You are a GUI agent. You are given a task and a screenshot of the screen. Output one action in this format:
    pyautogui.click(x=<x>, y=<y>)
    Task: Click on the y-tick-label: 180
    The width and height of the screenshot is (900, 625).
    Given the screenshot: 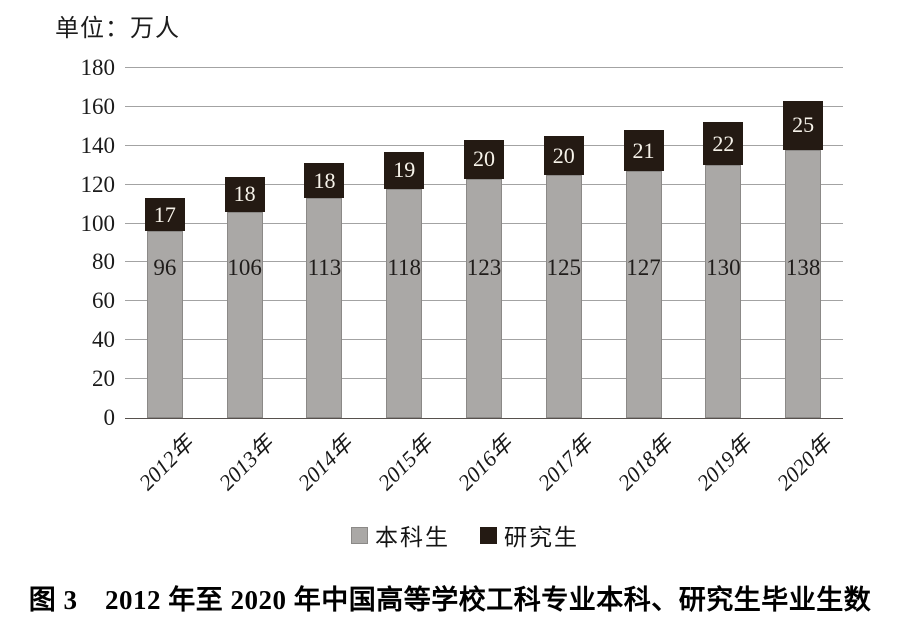 What is the action you would take?
    pyautogui.click(x=98, y=67)
    